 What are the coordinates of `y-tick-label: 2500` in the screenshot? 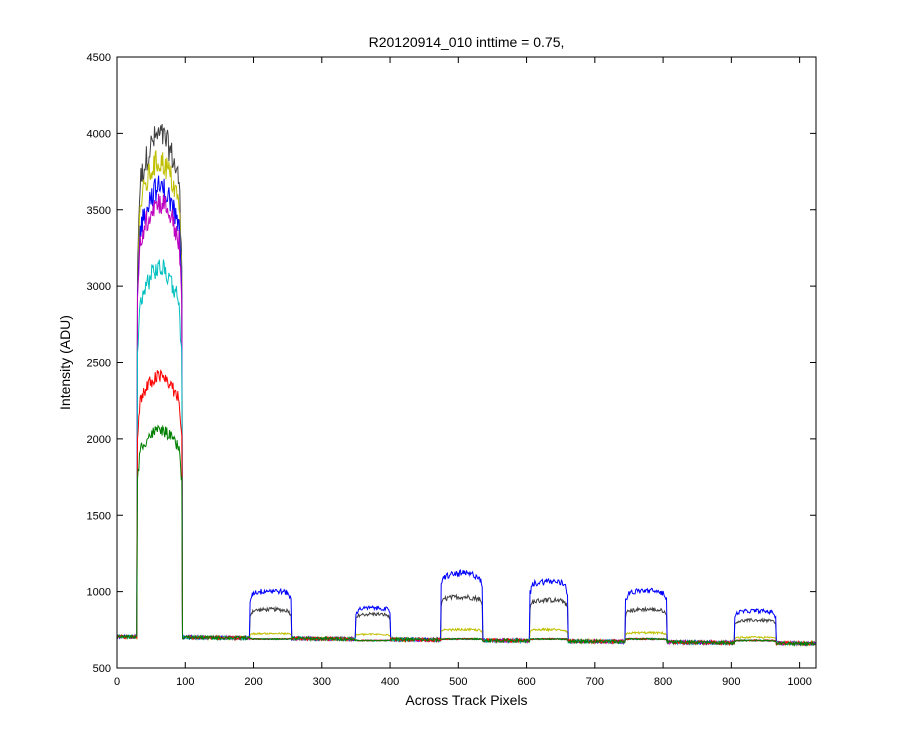 It's located at (99, 364).